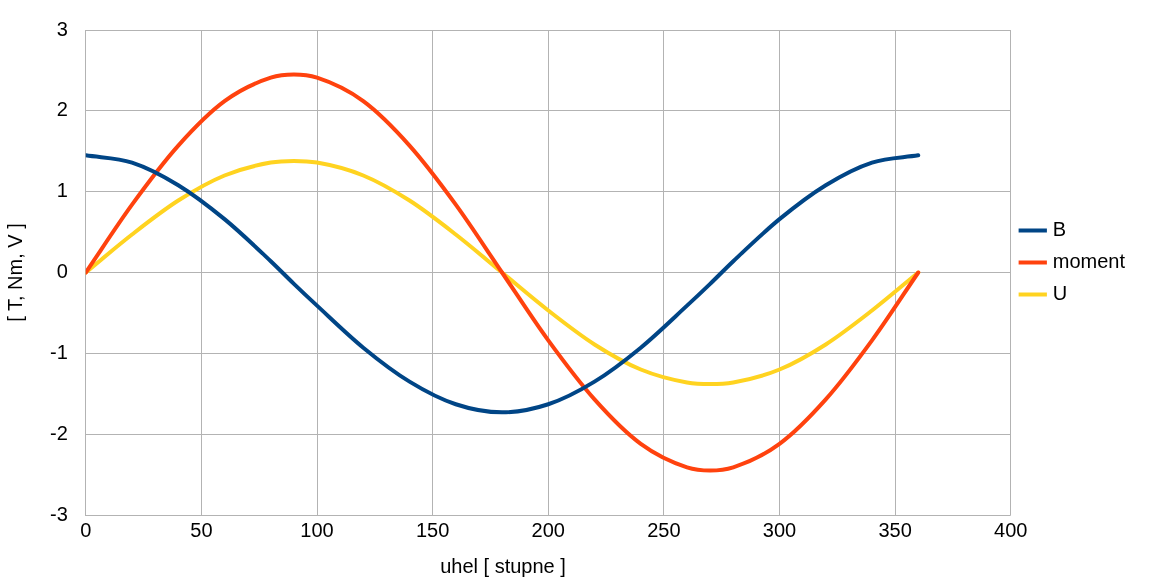 This screenshot has width=1155, height=581. What do you see at coordinates (62, 28) in the screenshot?
I see `y-tick-label: 3` at bounding box center [62, 28].